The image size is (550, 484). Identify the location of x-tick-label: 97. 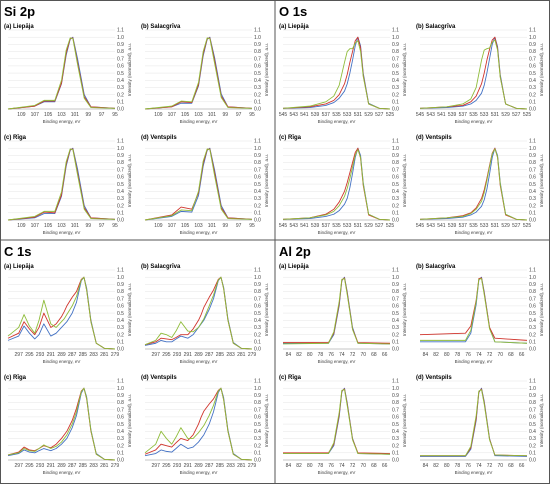
(102, 226).